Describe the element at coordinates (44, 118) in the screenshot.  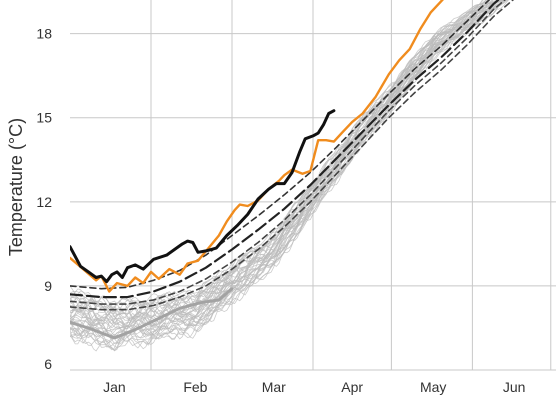
I see `y-tick-label: 15` at that location.